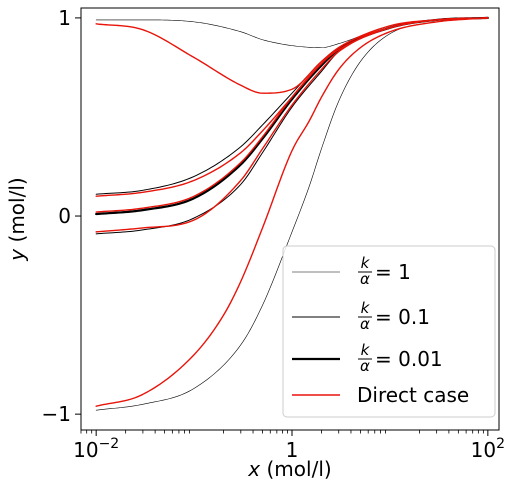  Describe the element at coordinates (393, 272) in the screenshot. I see `legend-value-0: = 1` at that location.